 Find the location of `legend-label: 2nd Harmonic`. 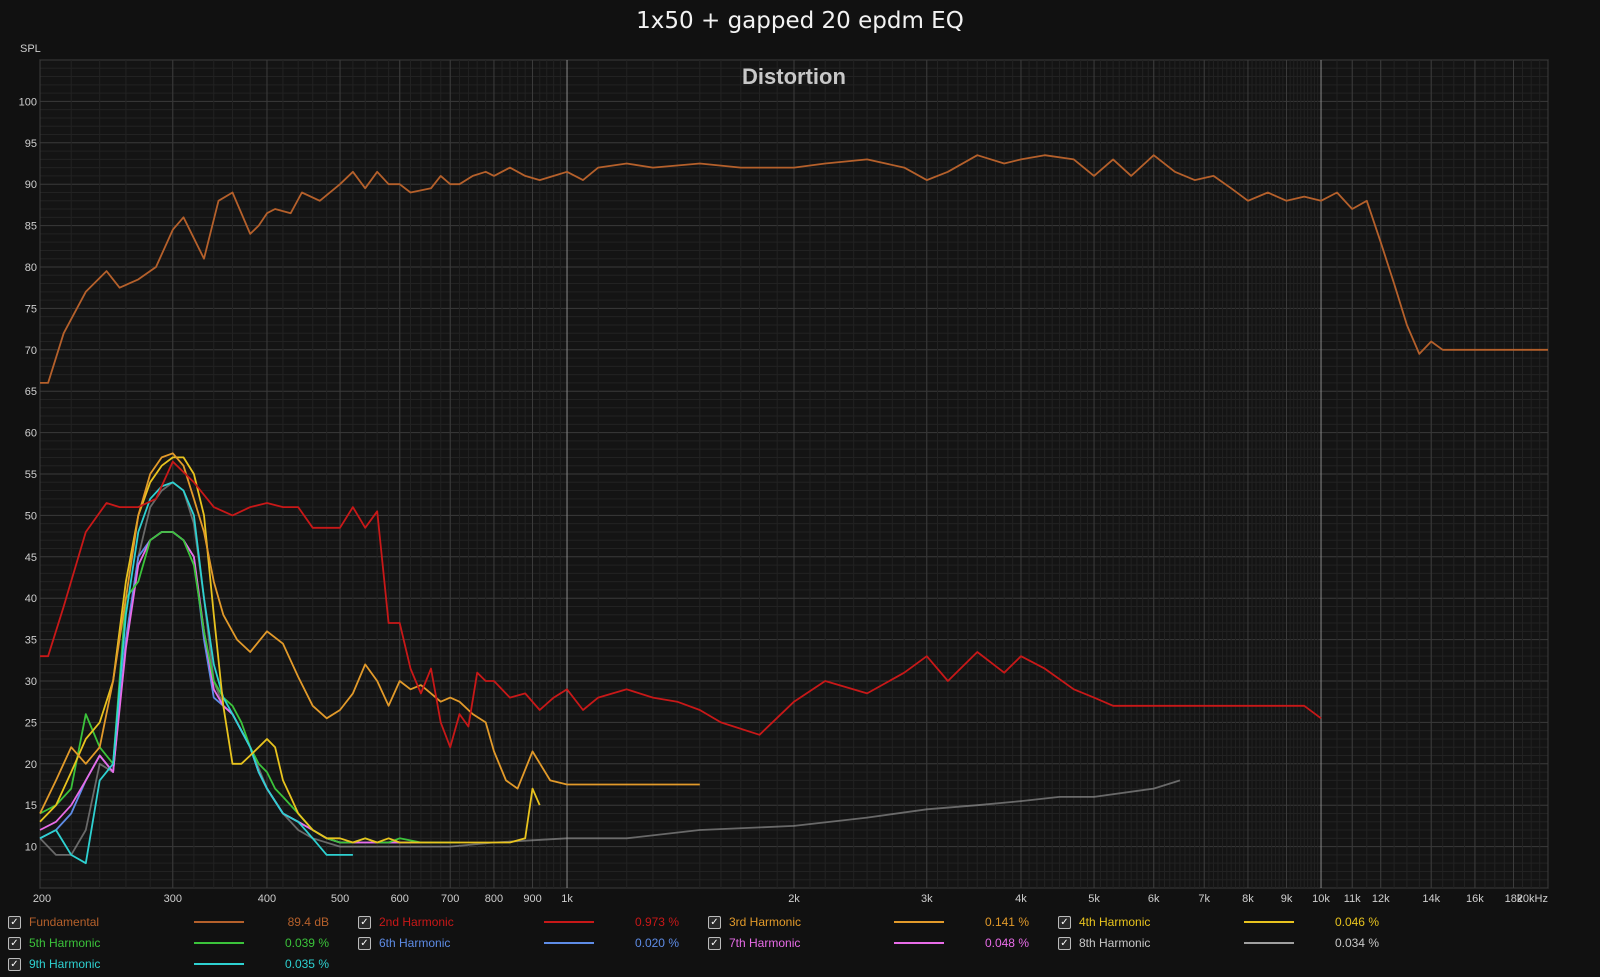

legend-label: 2nd Harmonic is located at coordinates (416, 922).